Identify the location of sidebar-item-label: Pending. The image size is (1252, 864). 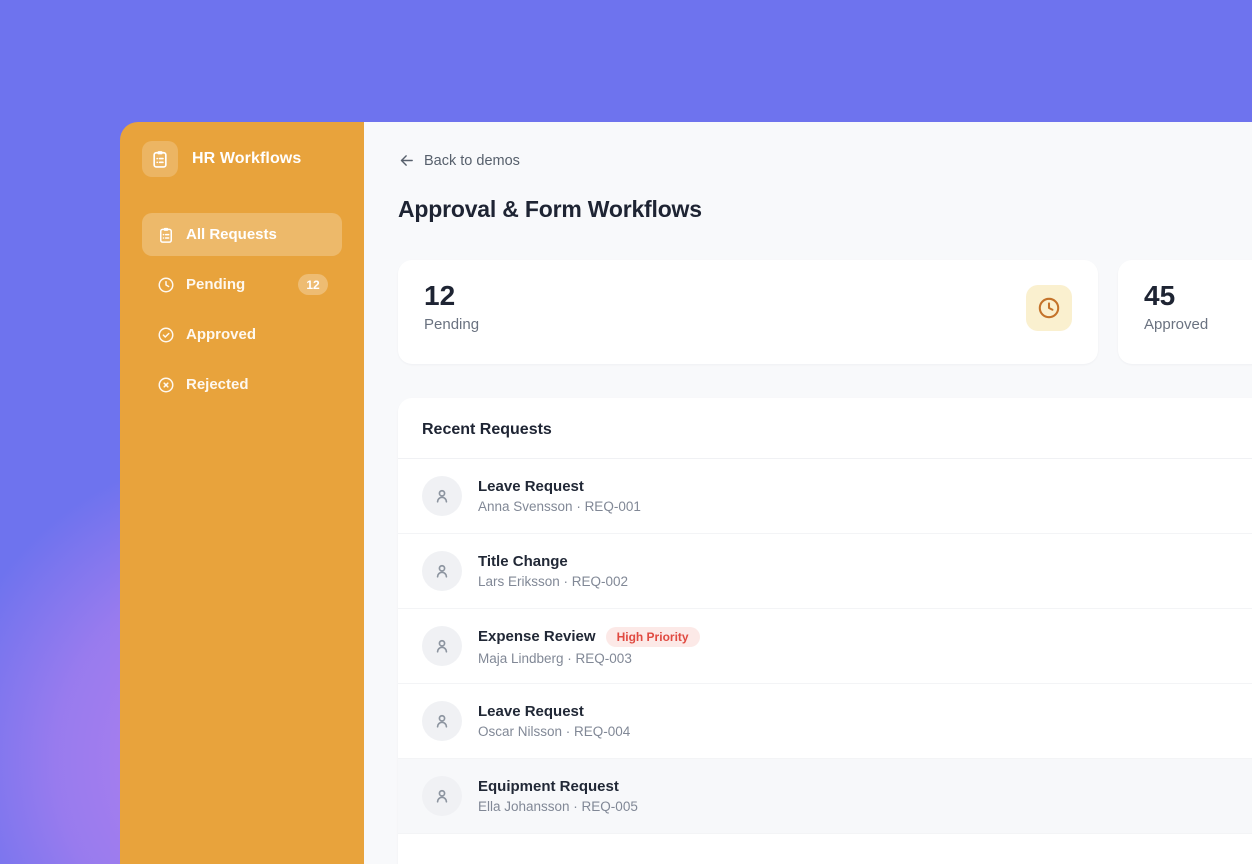
(216, 284).